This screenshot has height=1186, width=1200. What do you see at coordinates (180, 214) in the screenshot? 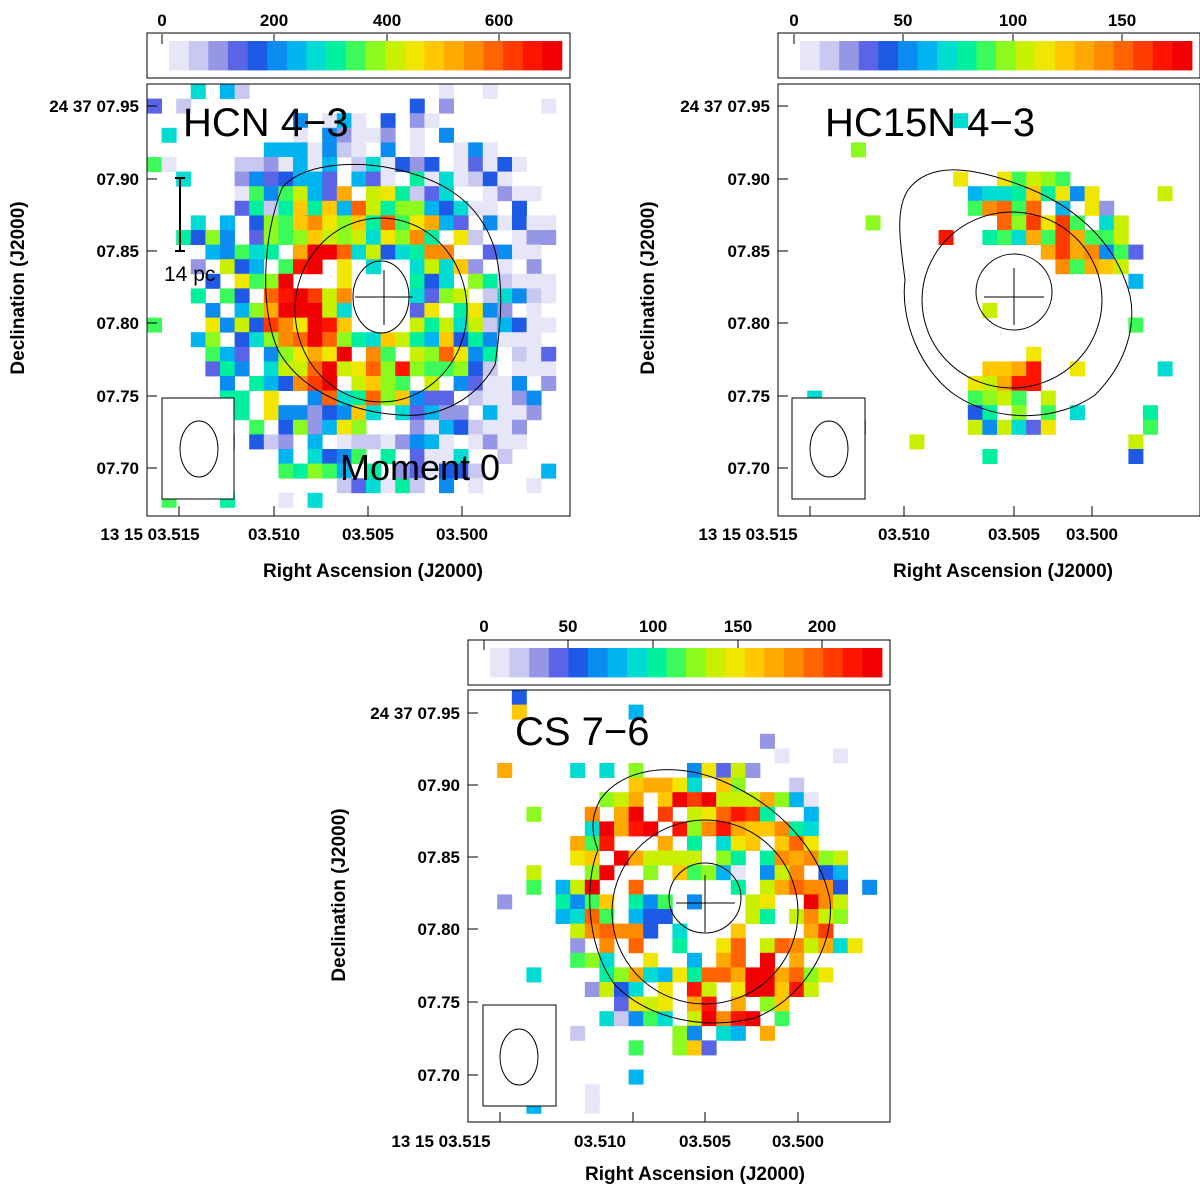
I see `scale-bar` at bounding box center [180, 214].